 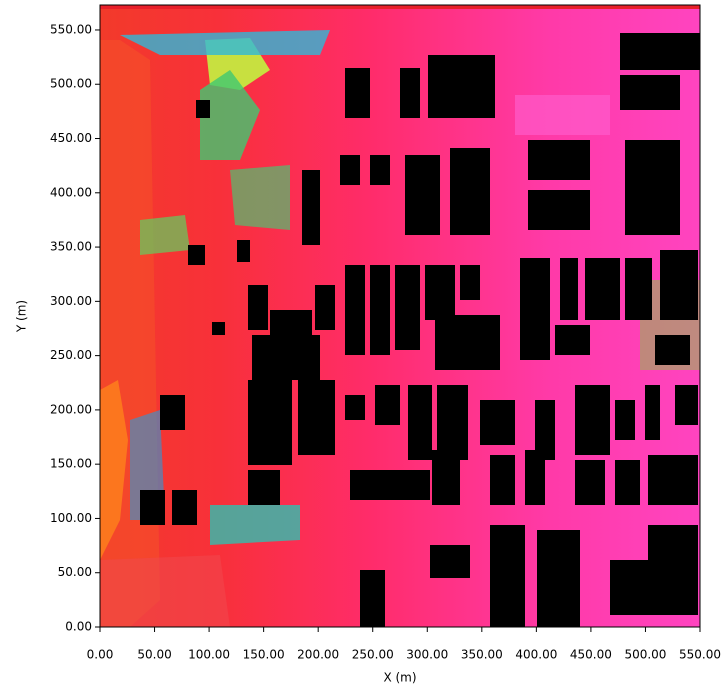 I want to click on y-tick-label: 500.00, so click(x=71, y=84).